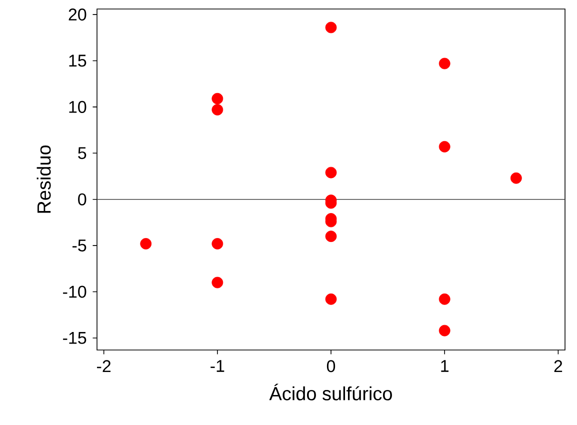 This screenshot has width=577, height=425. Describe the element at coordinates (444, 366) in the screenshot. I see `x-tick-label: 1` at that location.